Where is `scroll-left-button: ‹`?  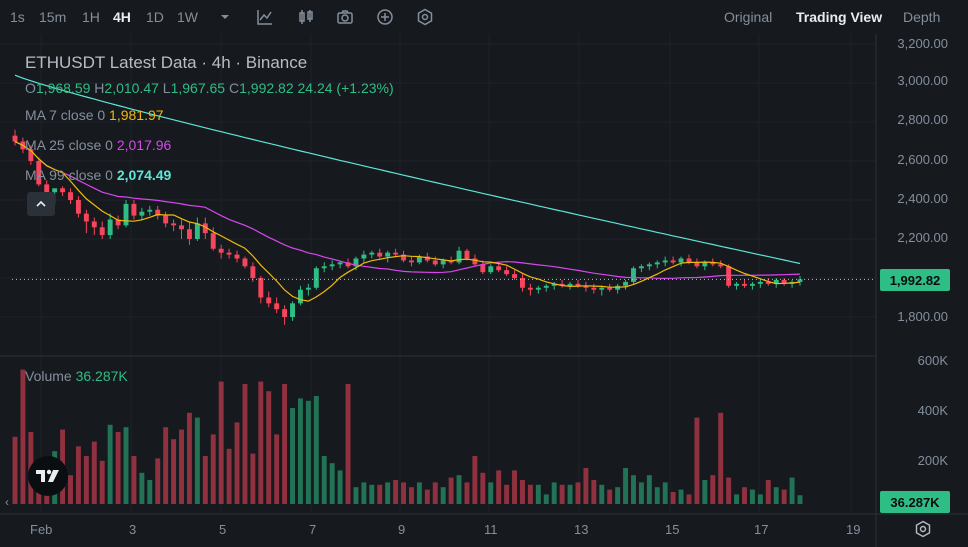
scroll-left-button: ‹ is located at coordinates (7, 502).